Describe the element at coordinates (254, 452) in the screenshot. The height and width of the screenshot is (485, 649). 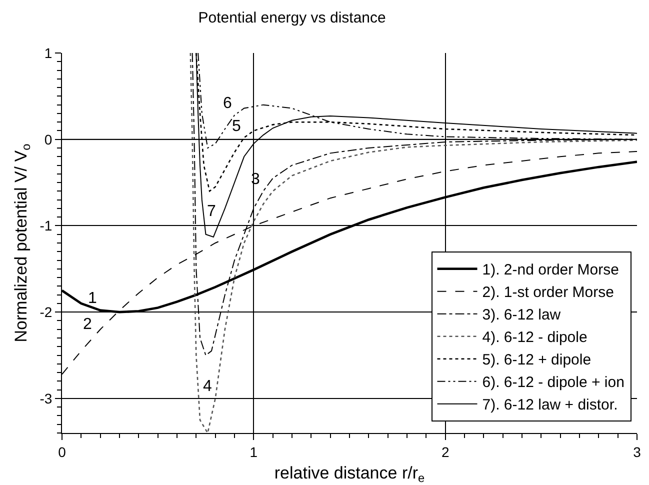
I see `x-tick-label: 1` at that location.